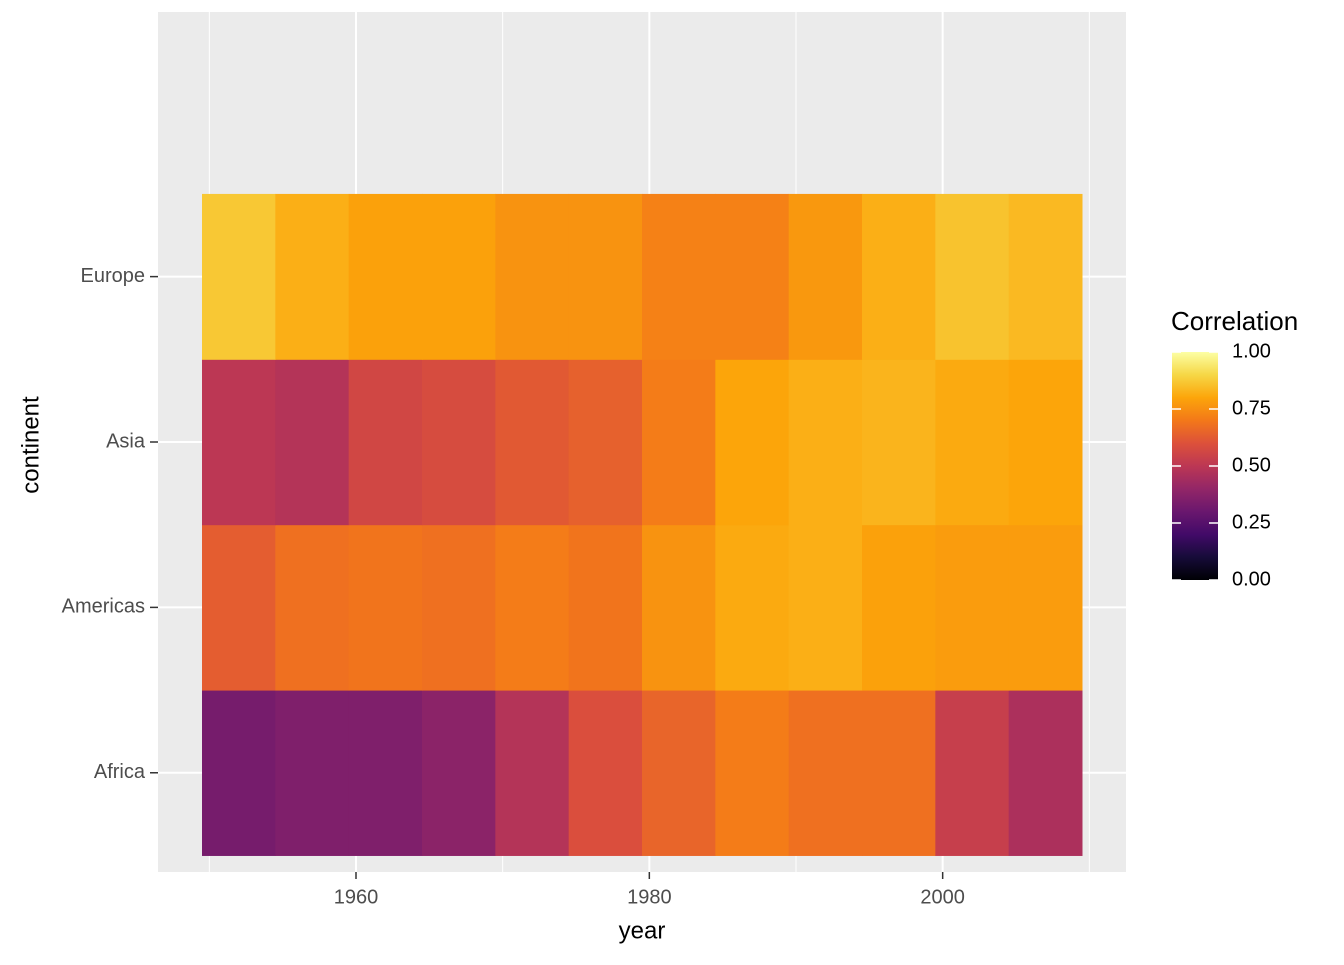 The width and height of the screenshot is (1344, 965). I want to click on y-axis-title: continent, so click(30, 445).